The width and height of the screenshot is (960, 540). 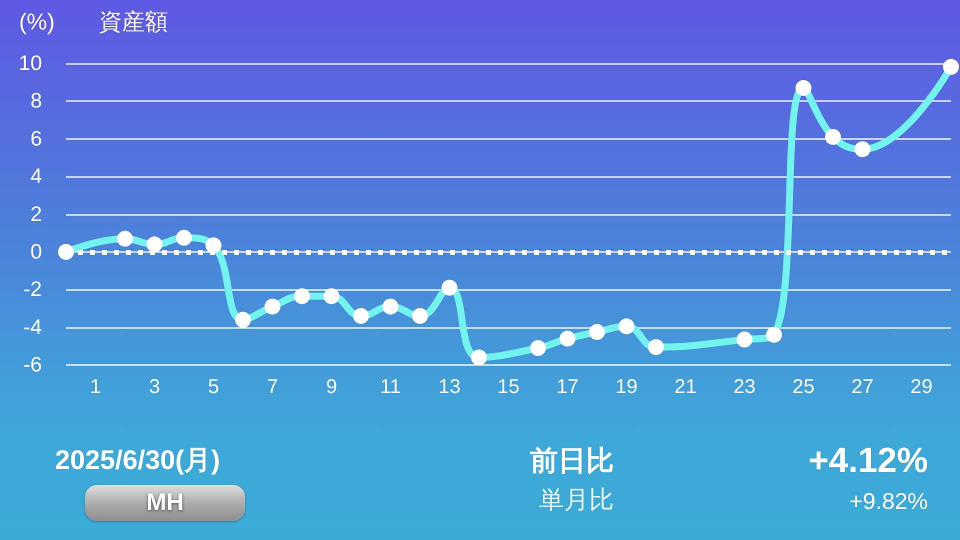 What do you see at coordinates (96, 387) in the screenshot?
I see `x-tick-label: 1` at bounding box center [96, 387].